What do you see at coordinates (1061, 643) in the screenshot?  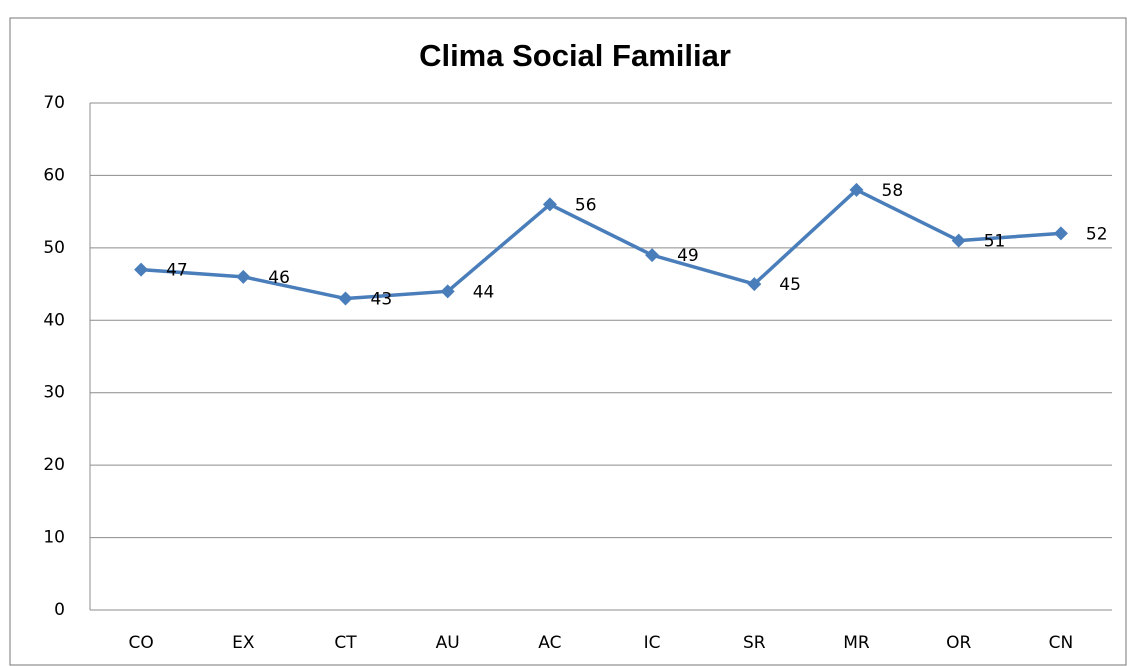 I see `x-tick-label: CN` at bounding box center [1061, 643].